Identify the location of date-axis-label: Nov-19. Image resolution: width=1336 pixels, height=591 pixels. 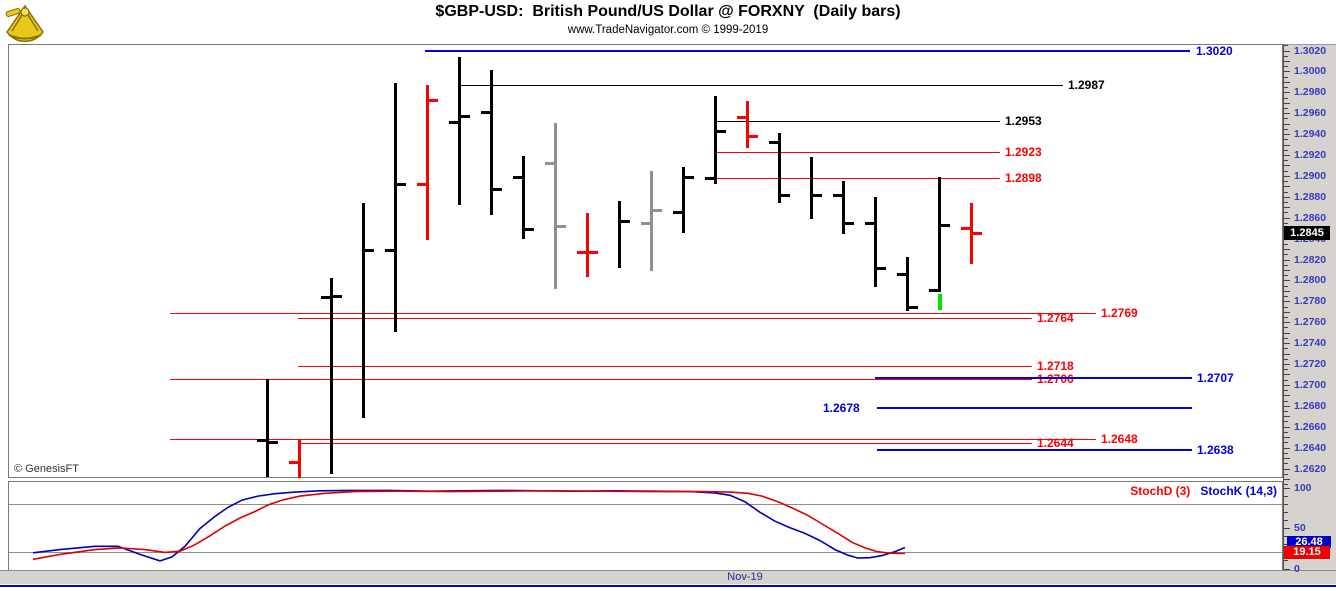
(745, 577).